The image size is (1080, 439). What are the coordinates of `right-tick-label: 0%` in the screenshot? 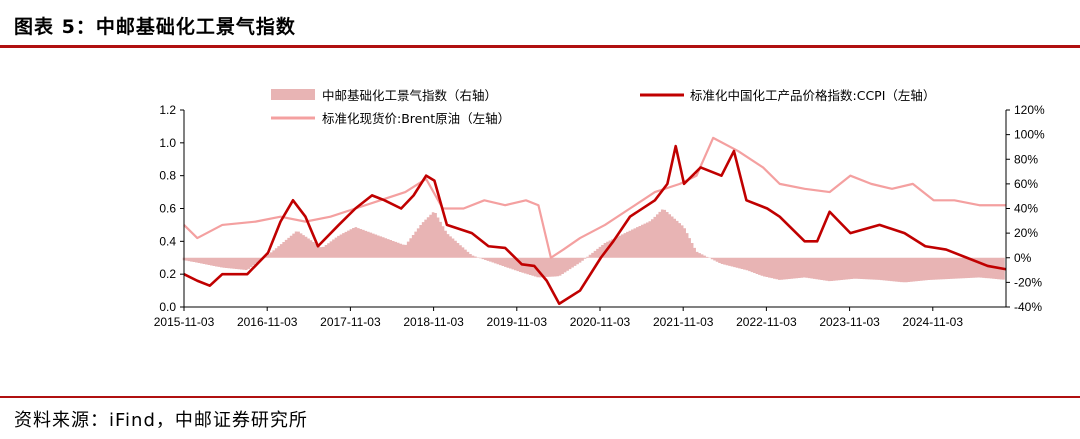 It's located at (1023, 258).